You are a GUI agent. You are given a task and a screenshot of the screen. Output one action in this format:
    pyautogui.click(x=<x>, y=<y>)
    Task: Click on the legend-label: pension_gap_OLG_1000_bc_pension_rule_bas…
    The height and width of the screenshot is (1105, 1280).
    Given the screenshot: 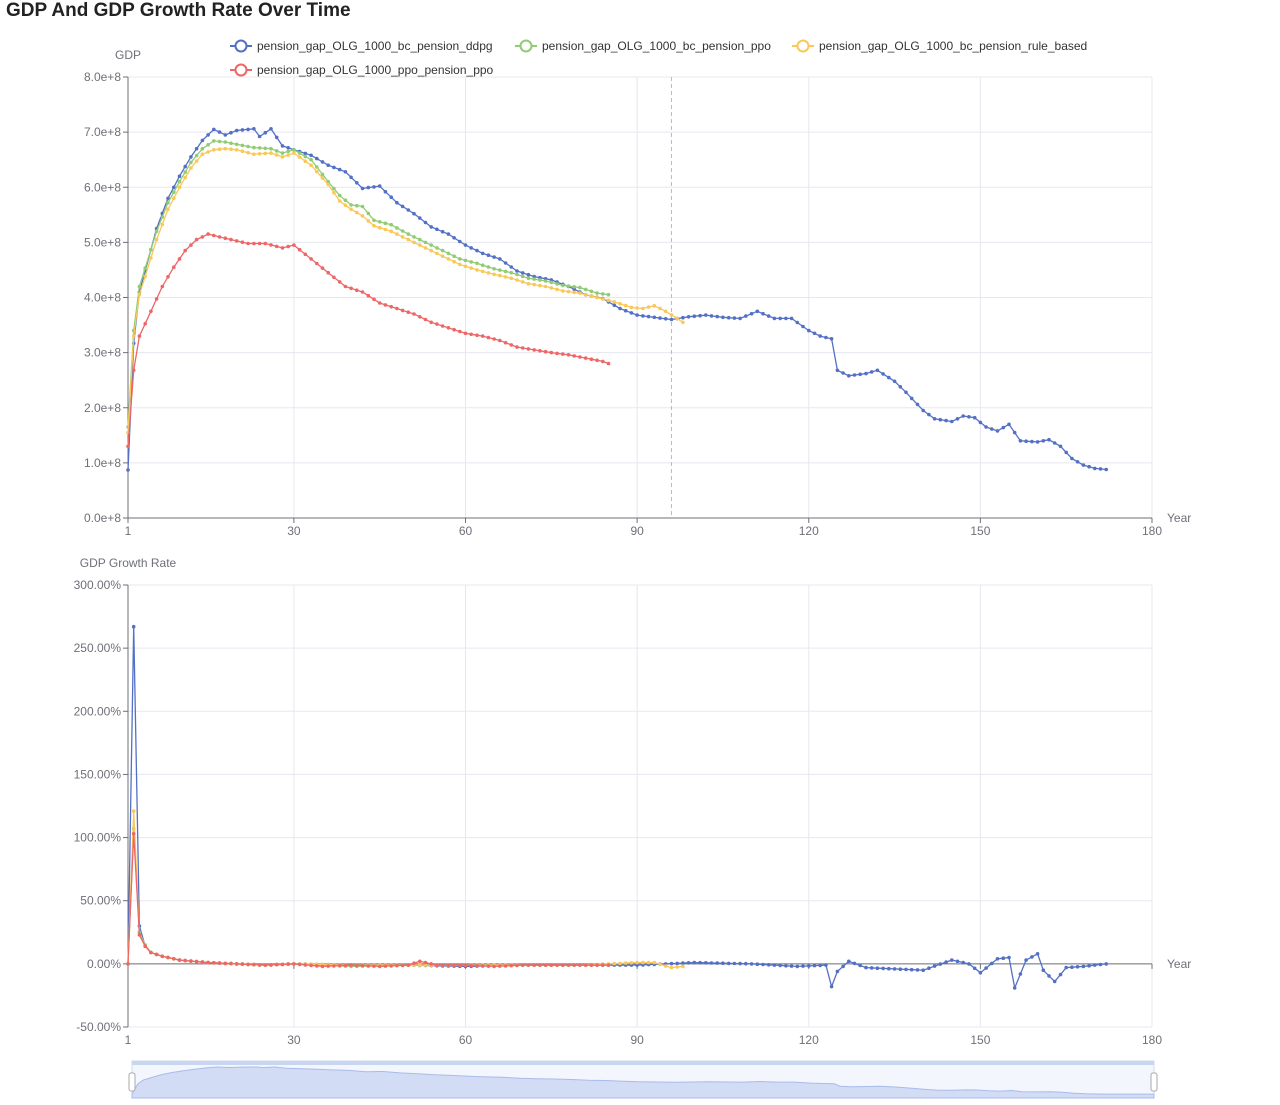 What is the action you would take?
    pyautogui.click(x=953, y=46)
    